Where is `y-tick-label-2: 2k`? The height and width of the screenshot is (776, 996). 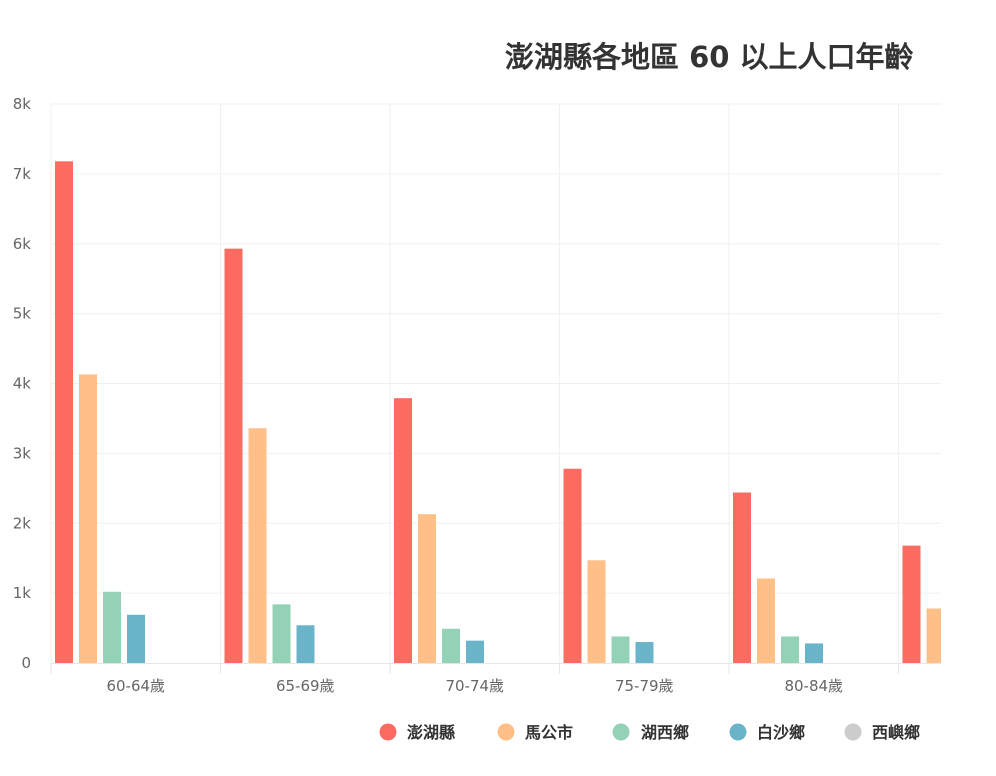
y-tick-label-2: 2k is located at coordinates (22, 523).